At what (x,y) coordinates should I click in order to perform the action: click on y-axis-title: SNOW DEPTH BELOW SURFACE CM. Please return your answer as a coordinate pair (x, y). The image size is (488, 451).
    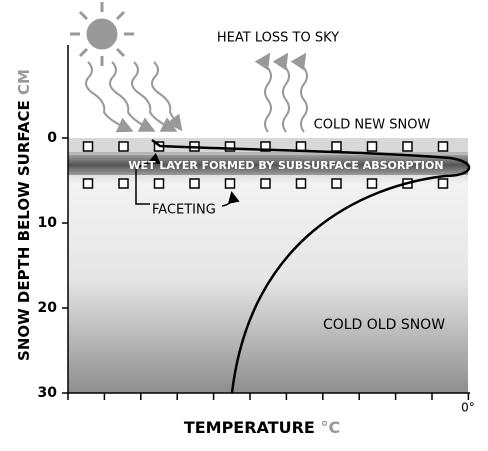
    Looking at the image, I should click on (24, 215).